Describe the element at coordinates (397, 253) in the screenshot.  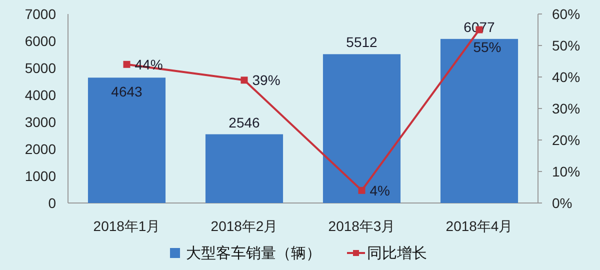
I see `legend-label: 同比增长` at that location.